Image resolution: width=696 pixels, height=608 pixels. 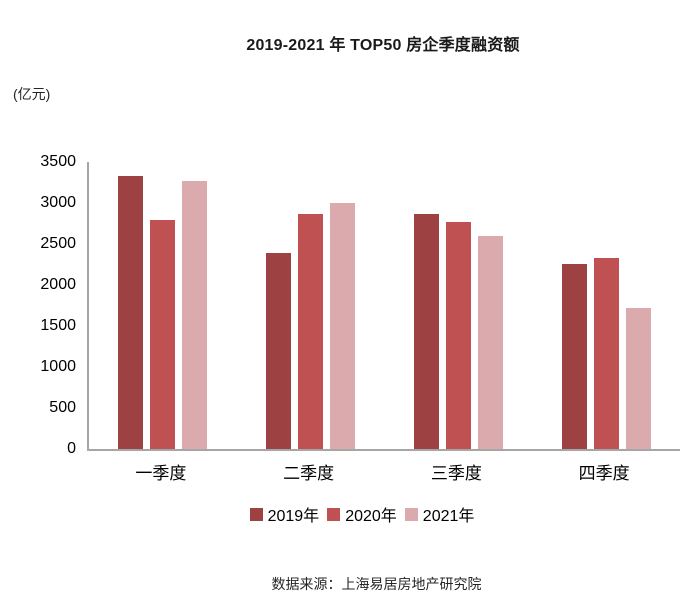 I want to click on x-axis-label-q2: 二季度, so click(x=309, y=474).